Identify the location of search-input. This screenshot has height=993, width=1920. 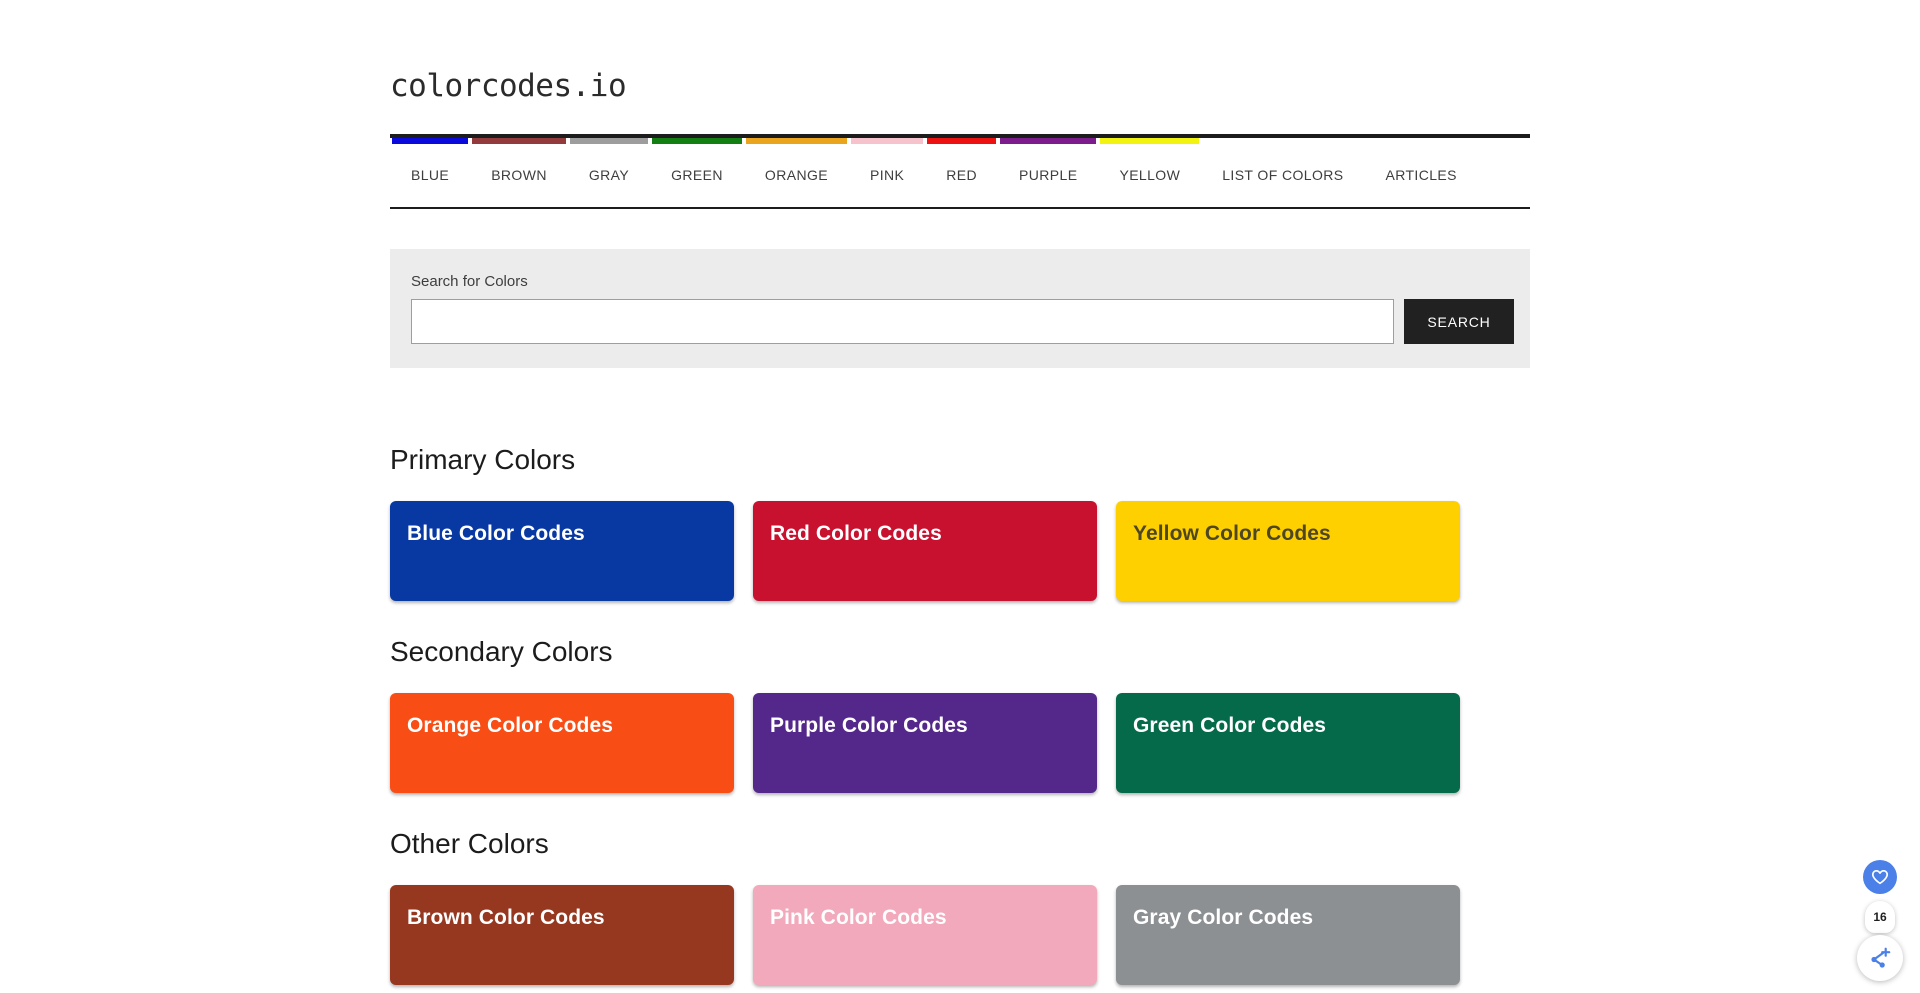
(902, 321).